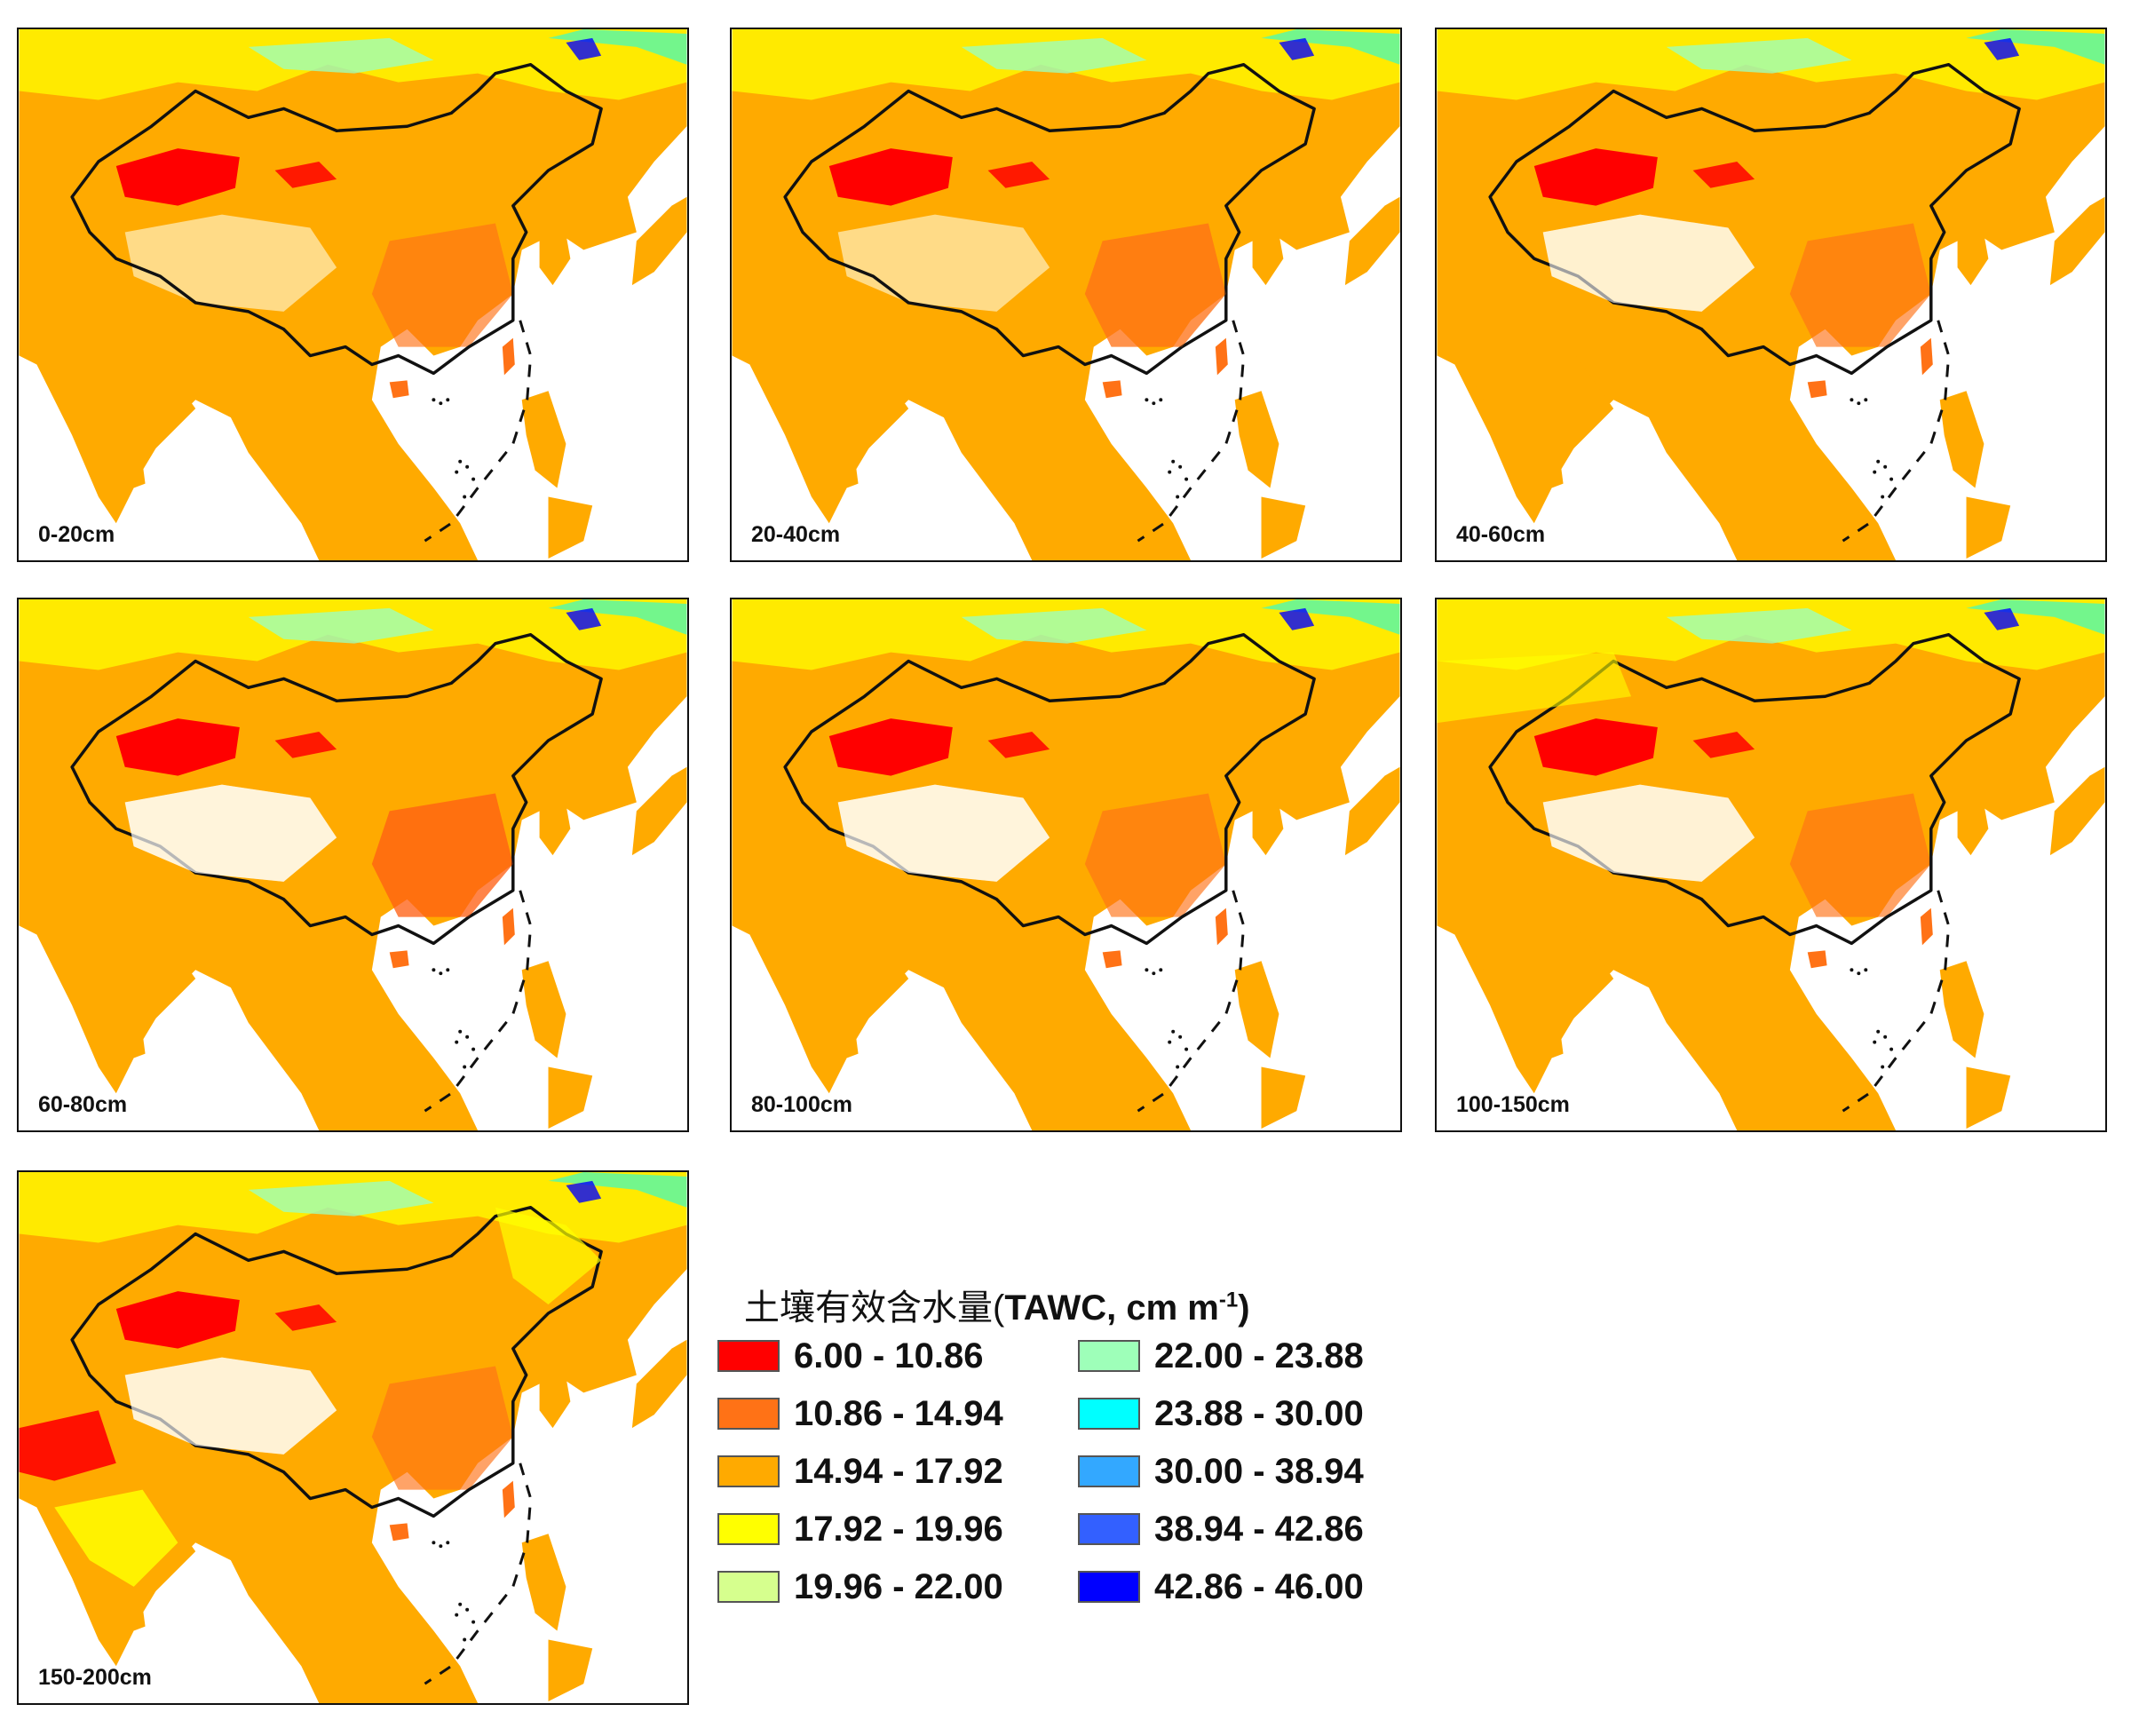 This screenshot has height=1736, width=2131. Describe the element at coordinates (889, 1355) in the screenshot. I see `legend-label: 6.00 - 10.86` at that location.